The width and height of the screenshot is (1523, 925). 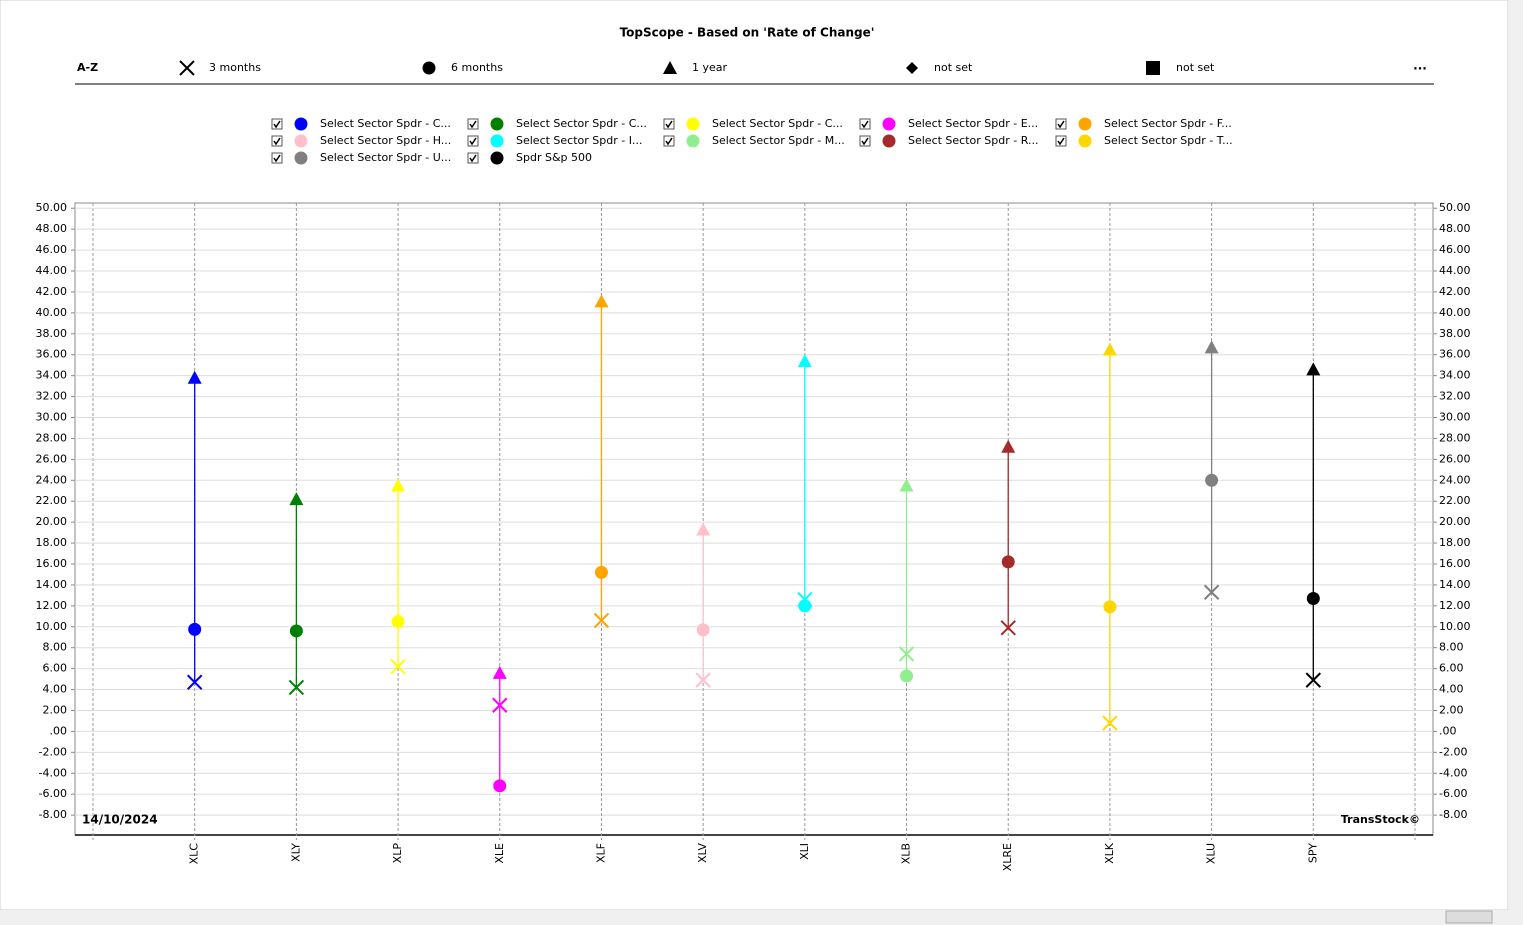 I want to click on y-tick-label: 10.00, so click(x=52, y=626).